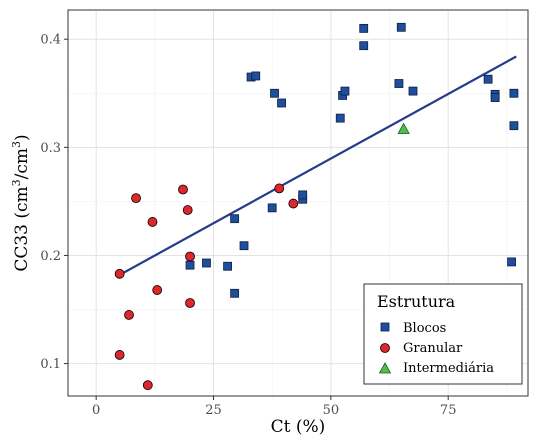 The width and height of the screenshot is (542, 443). What do you see at coordinates (22, 163) in the screenshot?
I see `y-axis-title-mid: /cm` at bounding box center [22, 163].